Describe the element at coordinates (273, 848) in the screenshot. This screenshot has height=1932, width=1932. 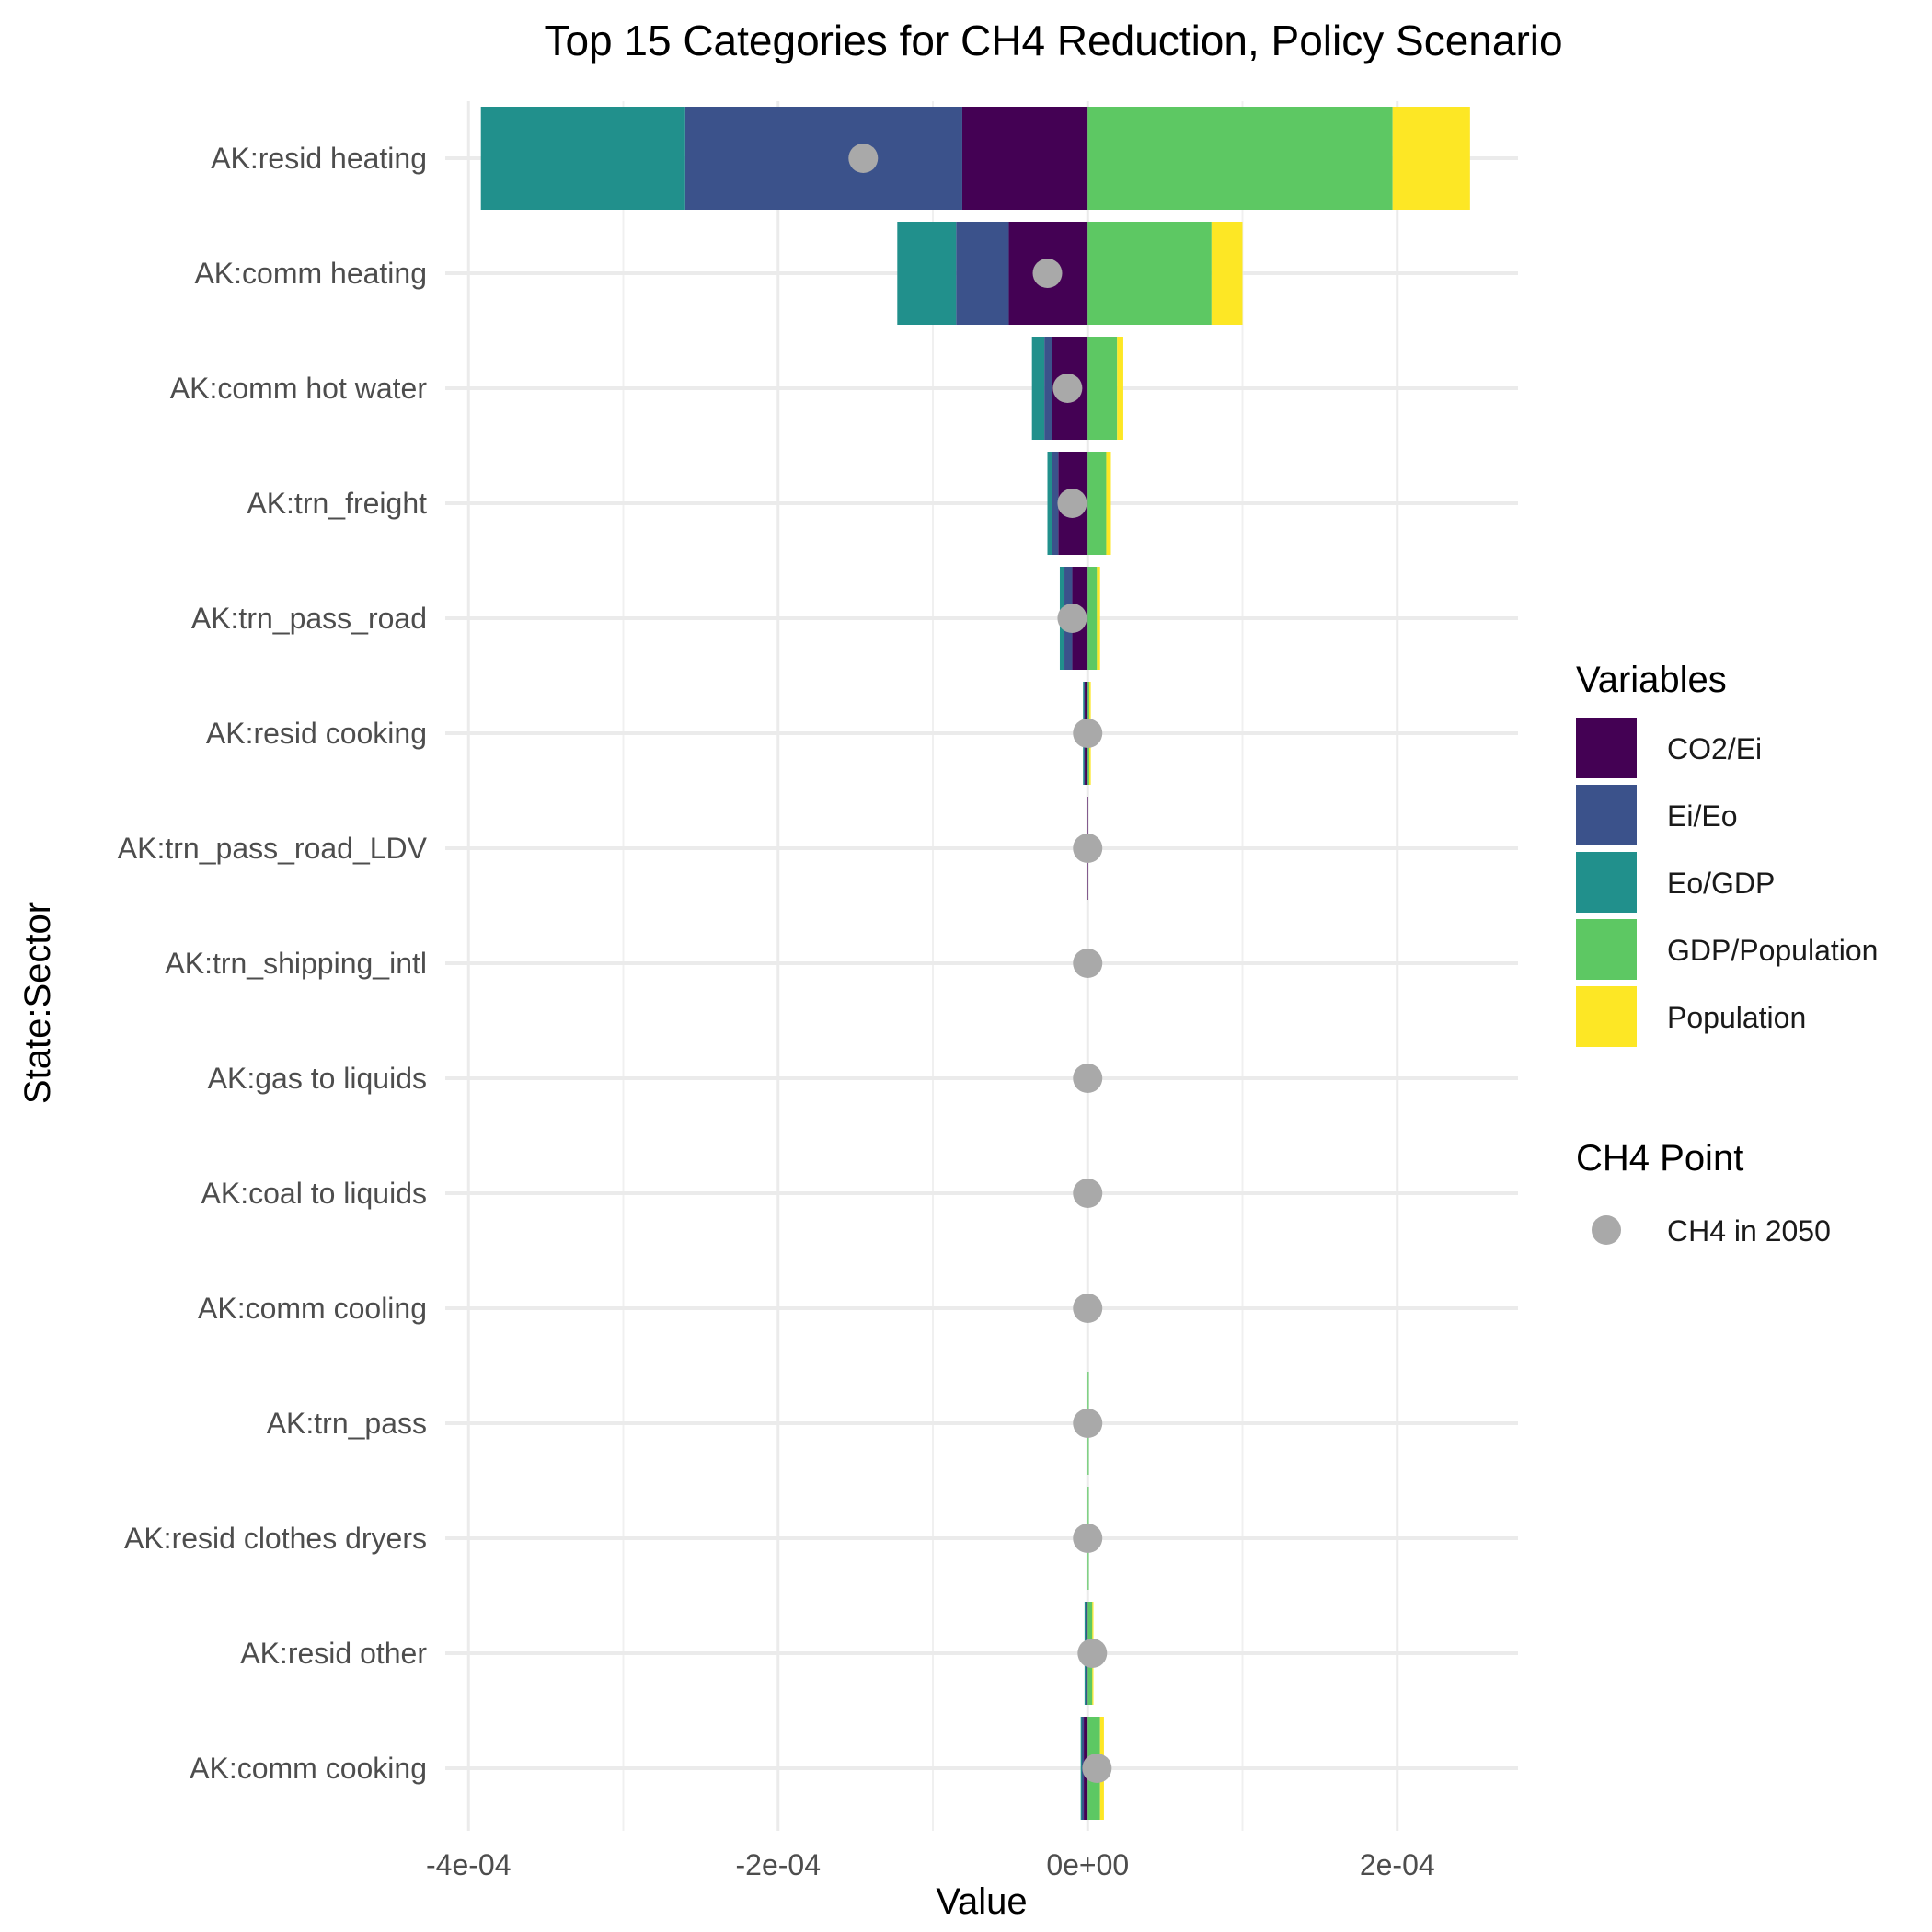
I see `y-tick-label: AK:trn_pass_road_LDV` at that location.